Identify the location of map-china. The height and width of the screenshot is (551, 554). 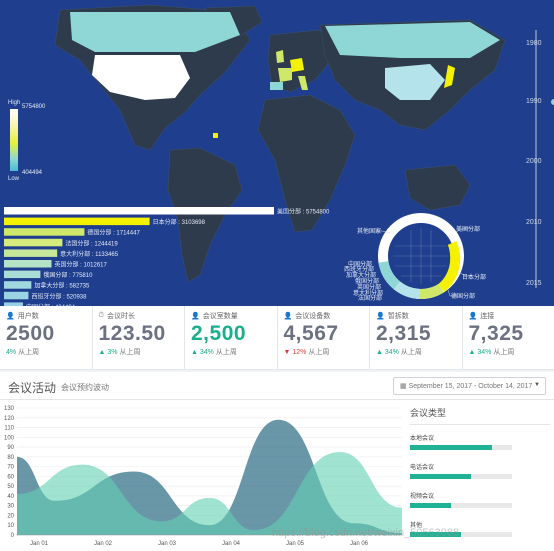
(415, 82).